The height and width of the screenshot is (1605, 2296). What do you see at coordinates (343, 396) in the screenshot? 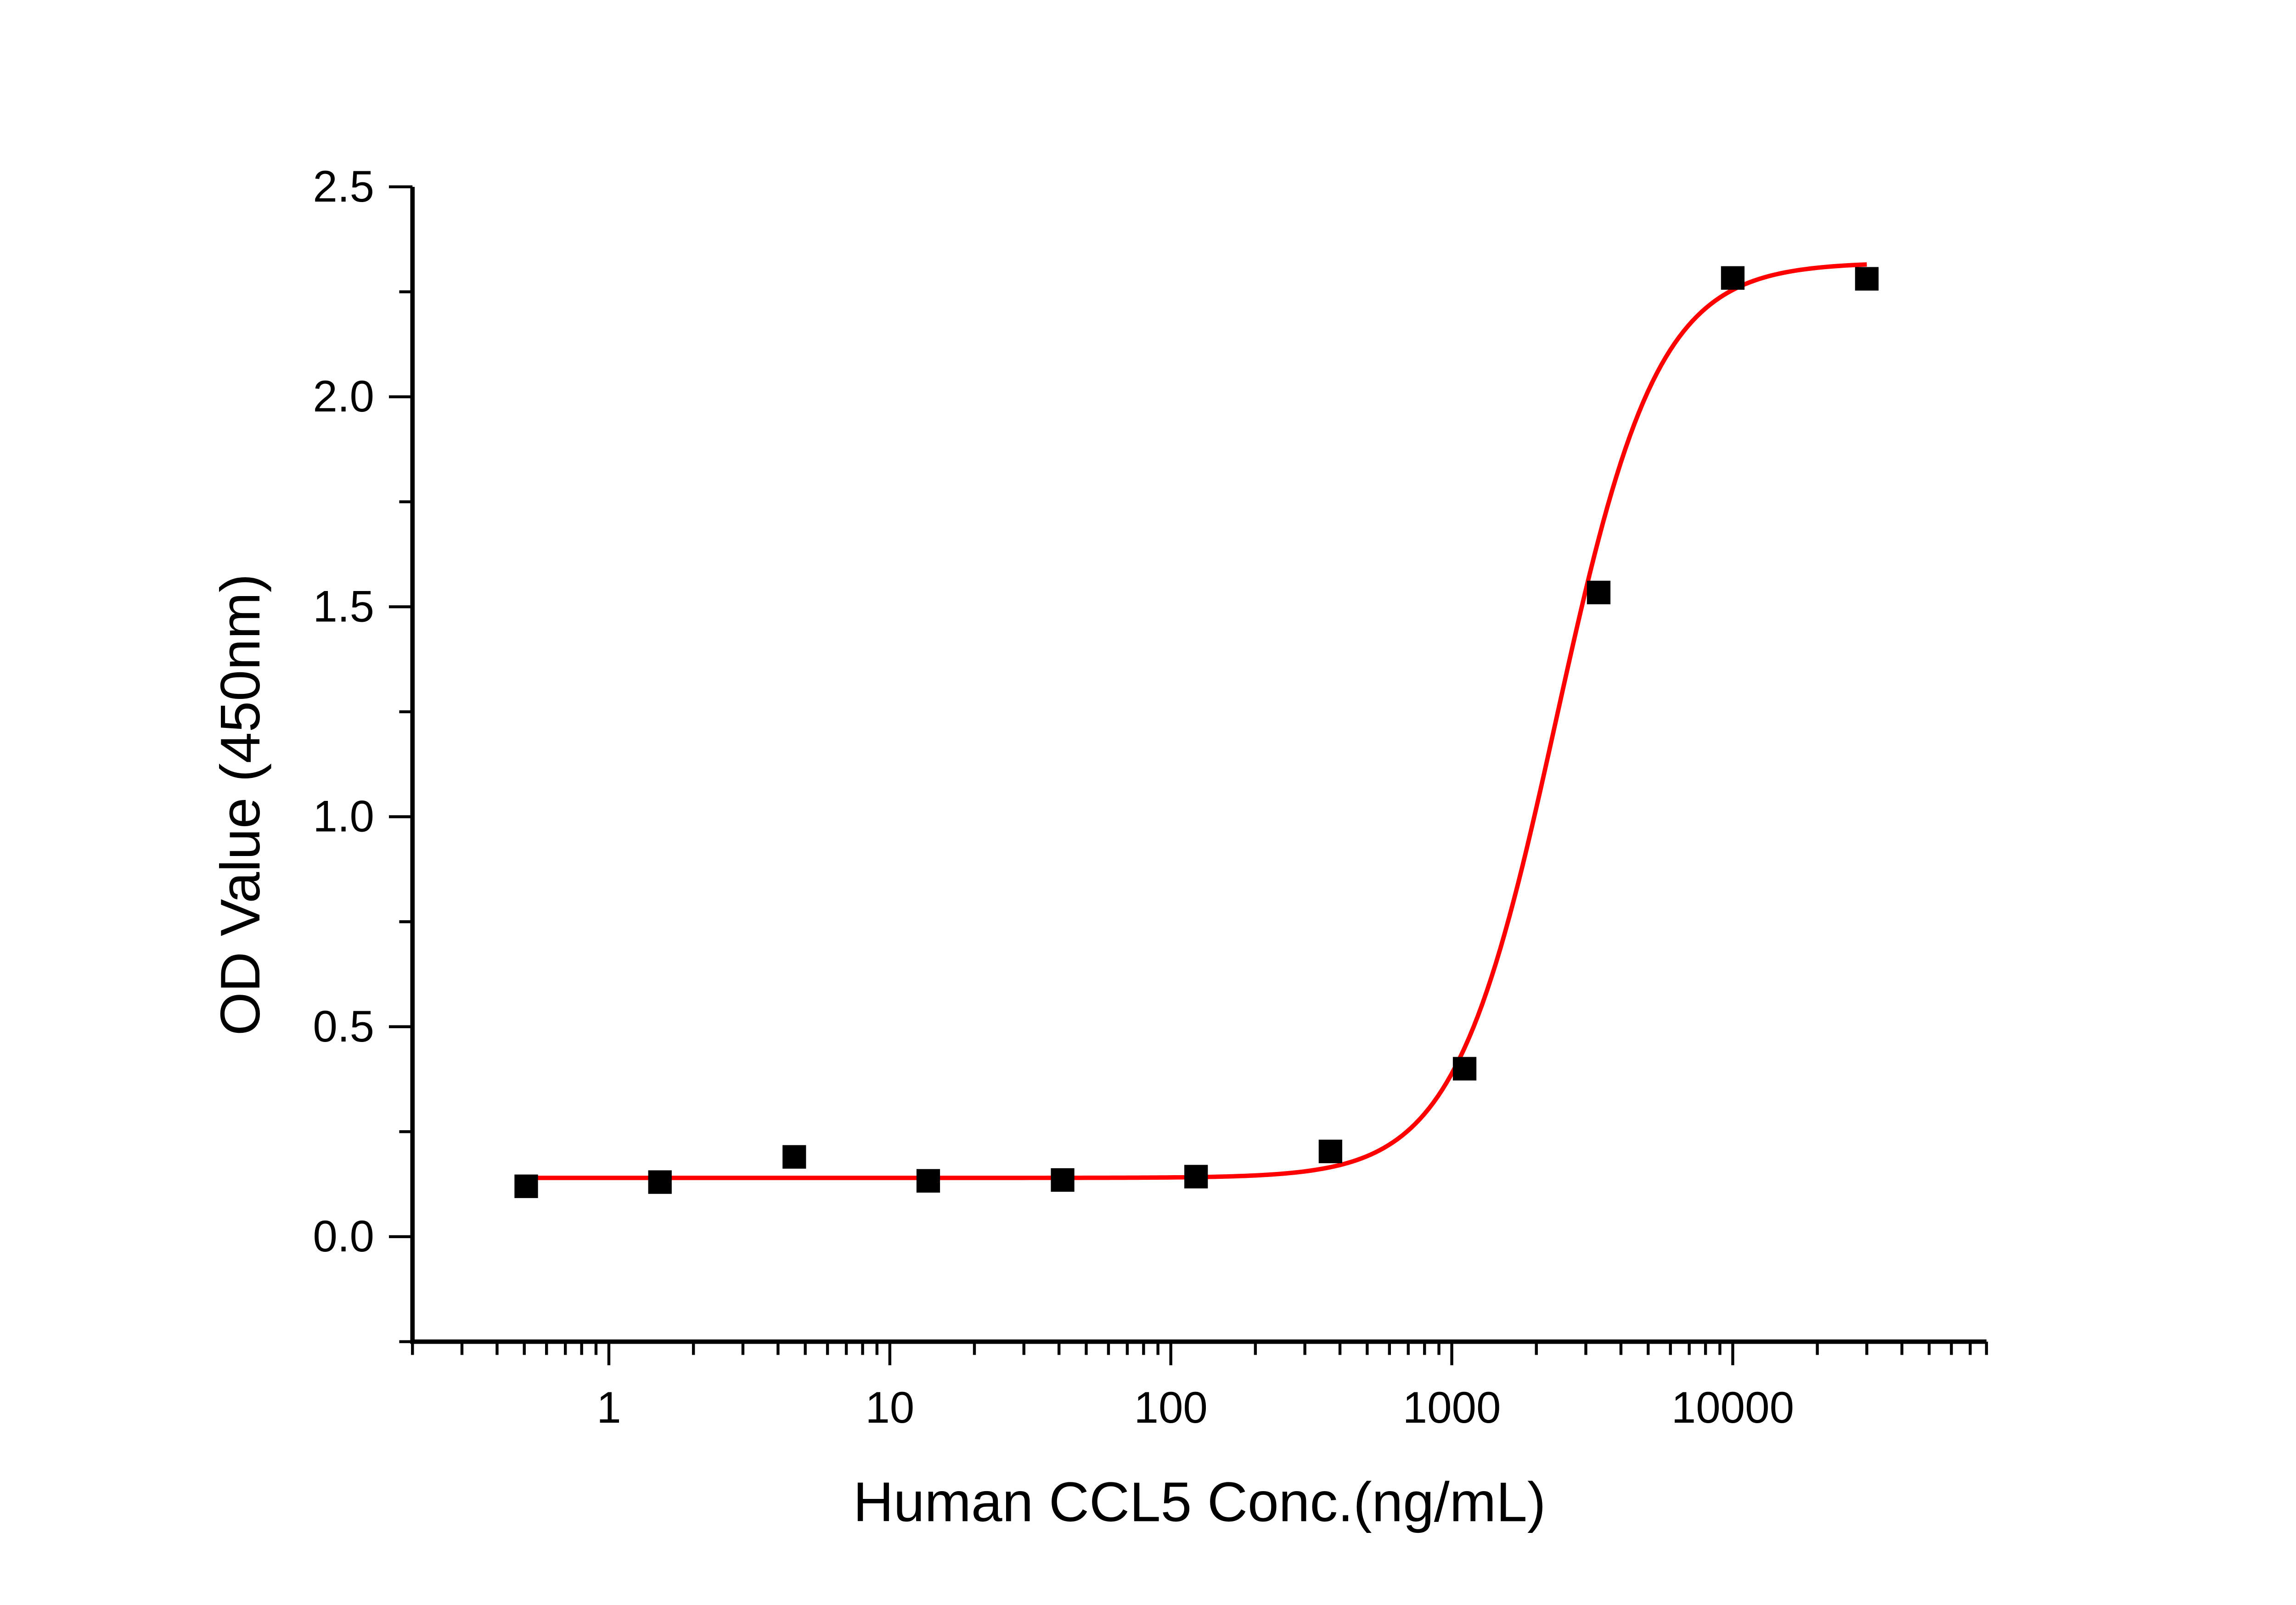
I see `y-tick-label: 2.0` at bounding box center [343, 396].